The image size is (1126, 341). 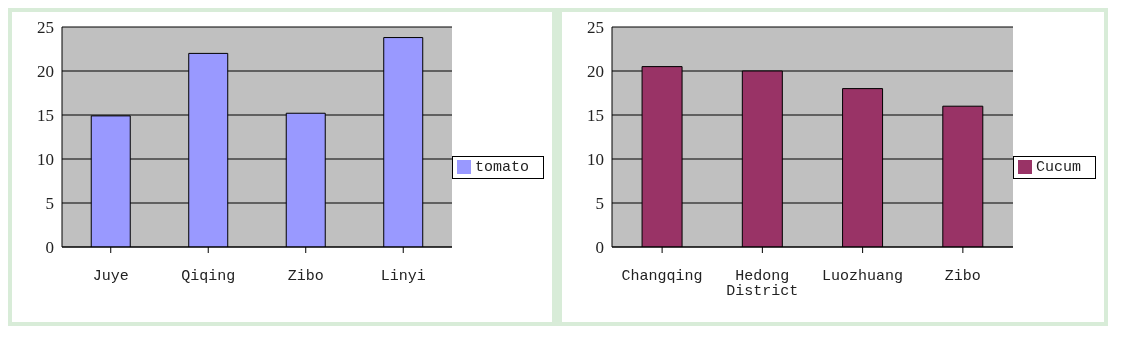 What do you see at coordinates (1058, 167) in the screenshot?
I see `legend-label: Cucum` at bounding box center [1058, 167].